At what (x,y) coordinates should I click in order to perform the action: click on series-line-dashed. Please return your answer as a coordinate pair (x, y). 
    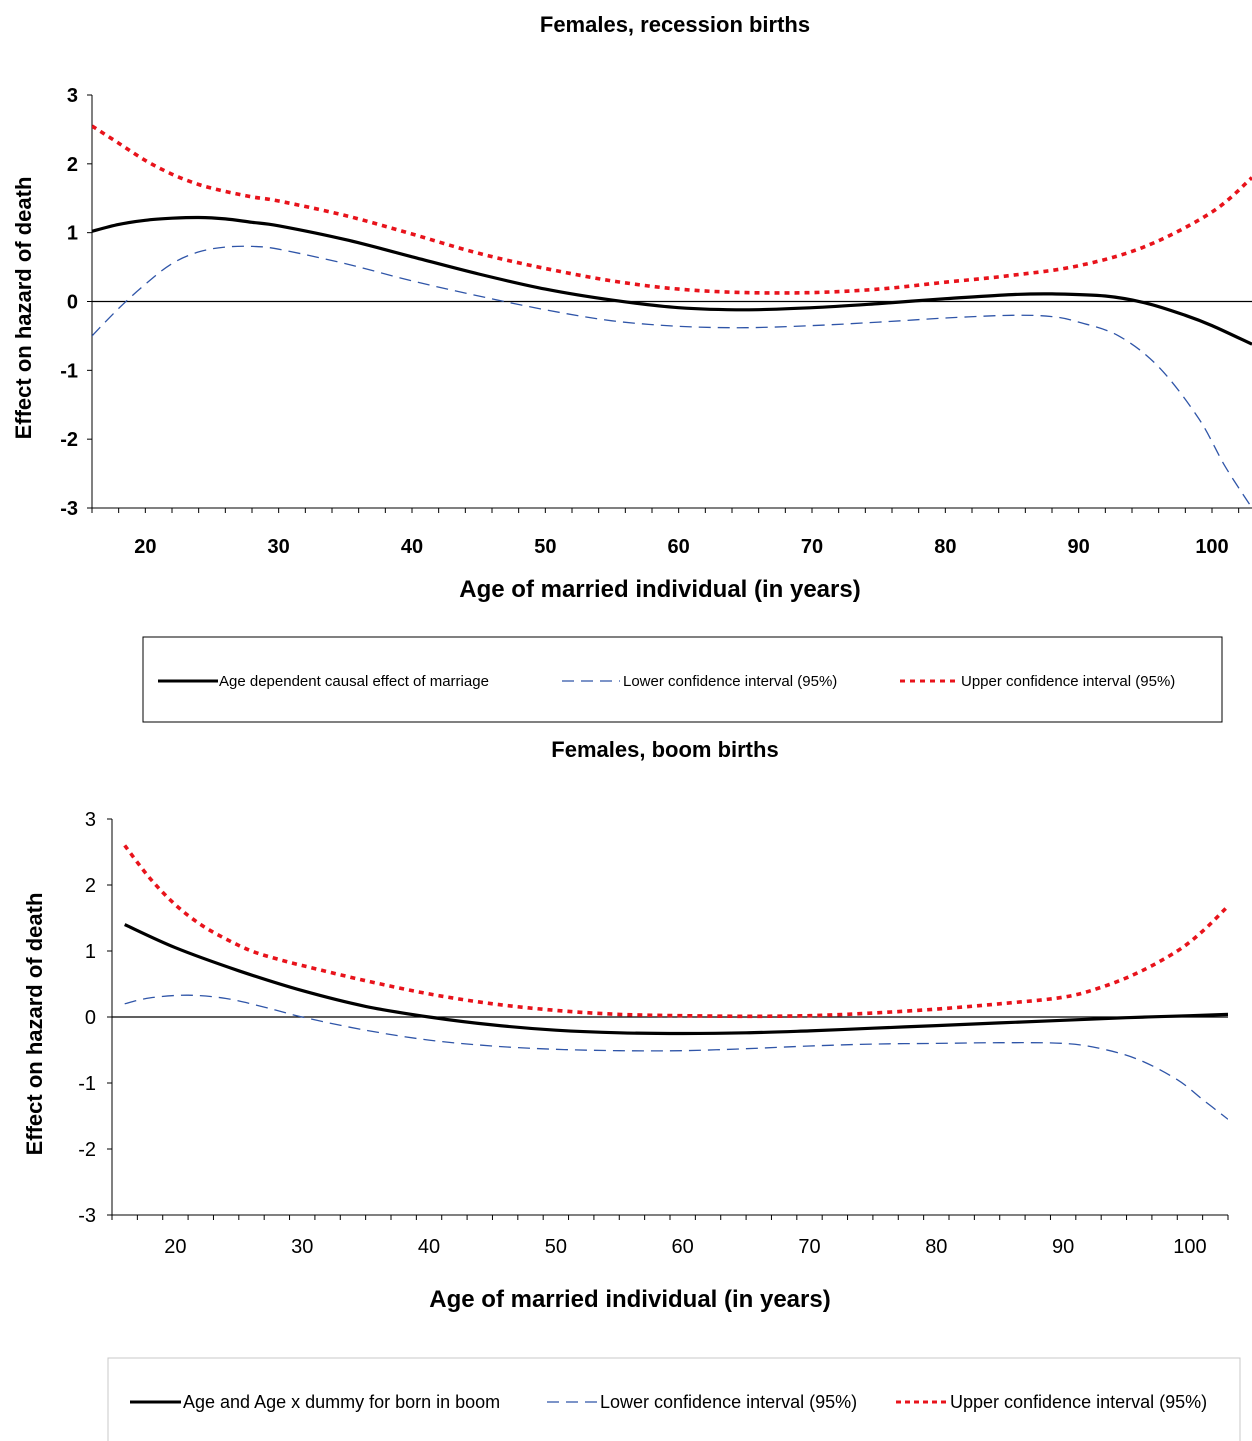
    Looking at the image, I should click on (676, 1057).